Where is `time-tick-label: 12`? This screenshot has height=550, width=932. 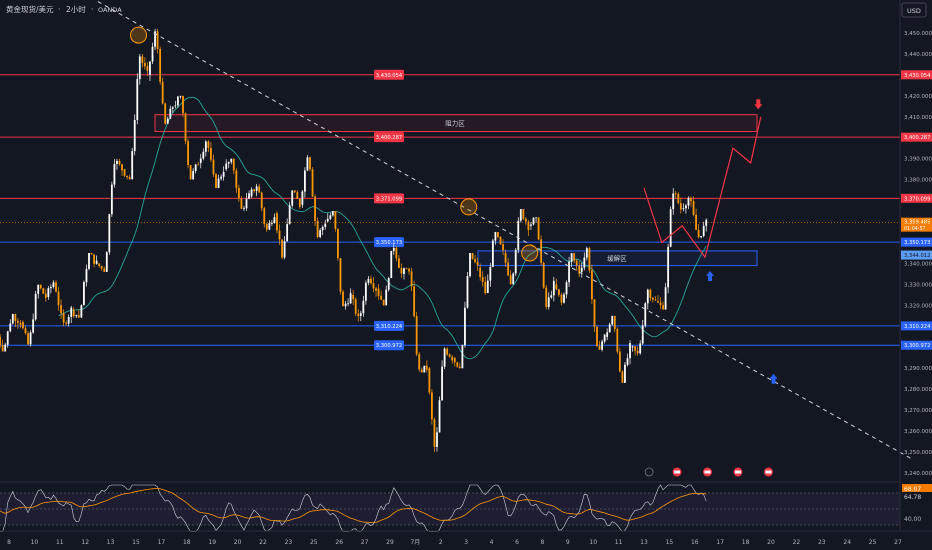
time-tick-label: 12 is located at coordinates (85, 542).